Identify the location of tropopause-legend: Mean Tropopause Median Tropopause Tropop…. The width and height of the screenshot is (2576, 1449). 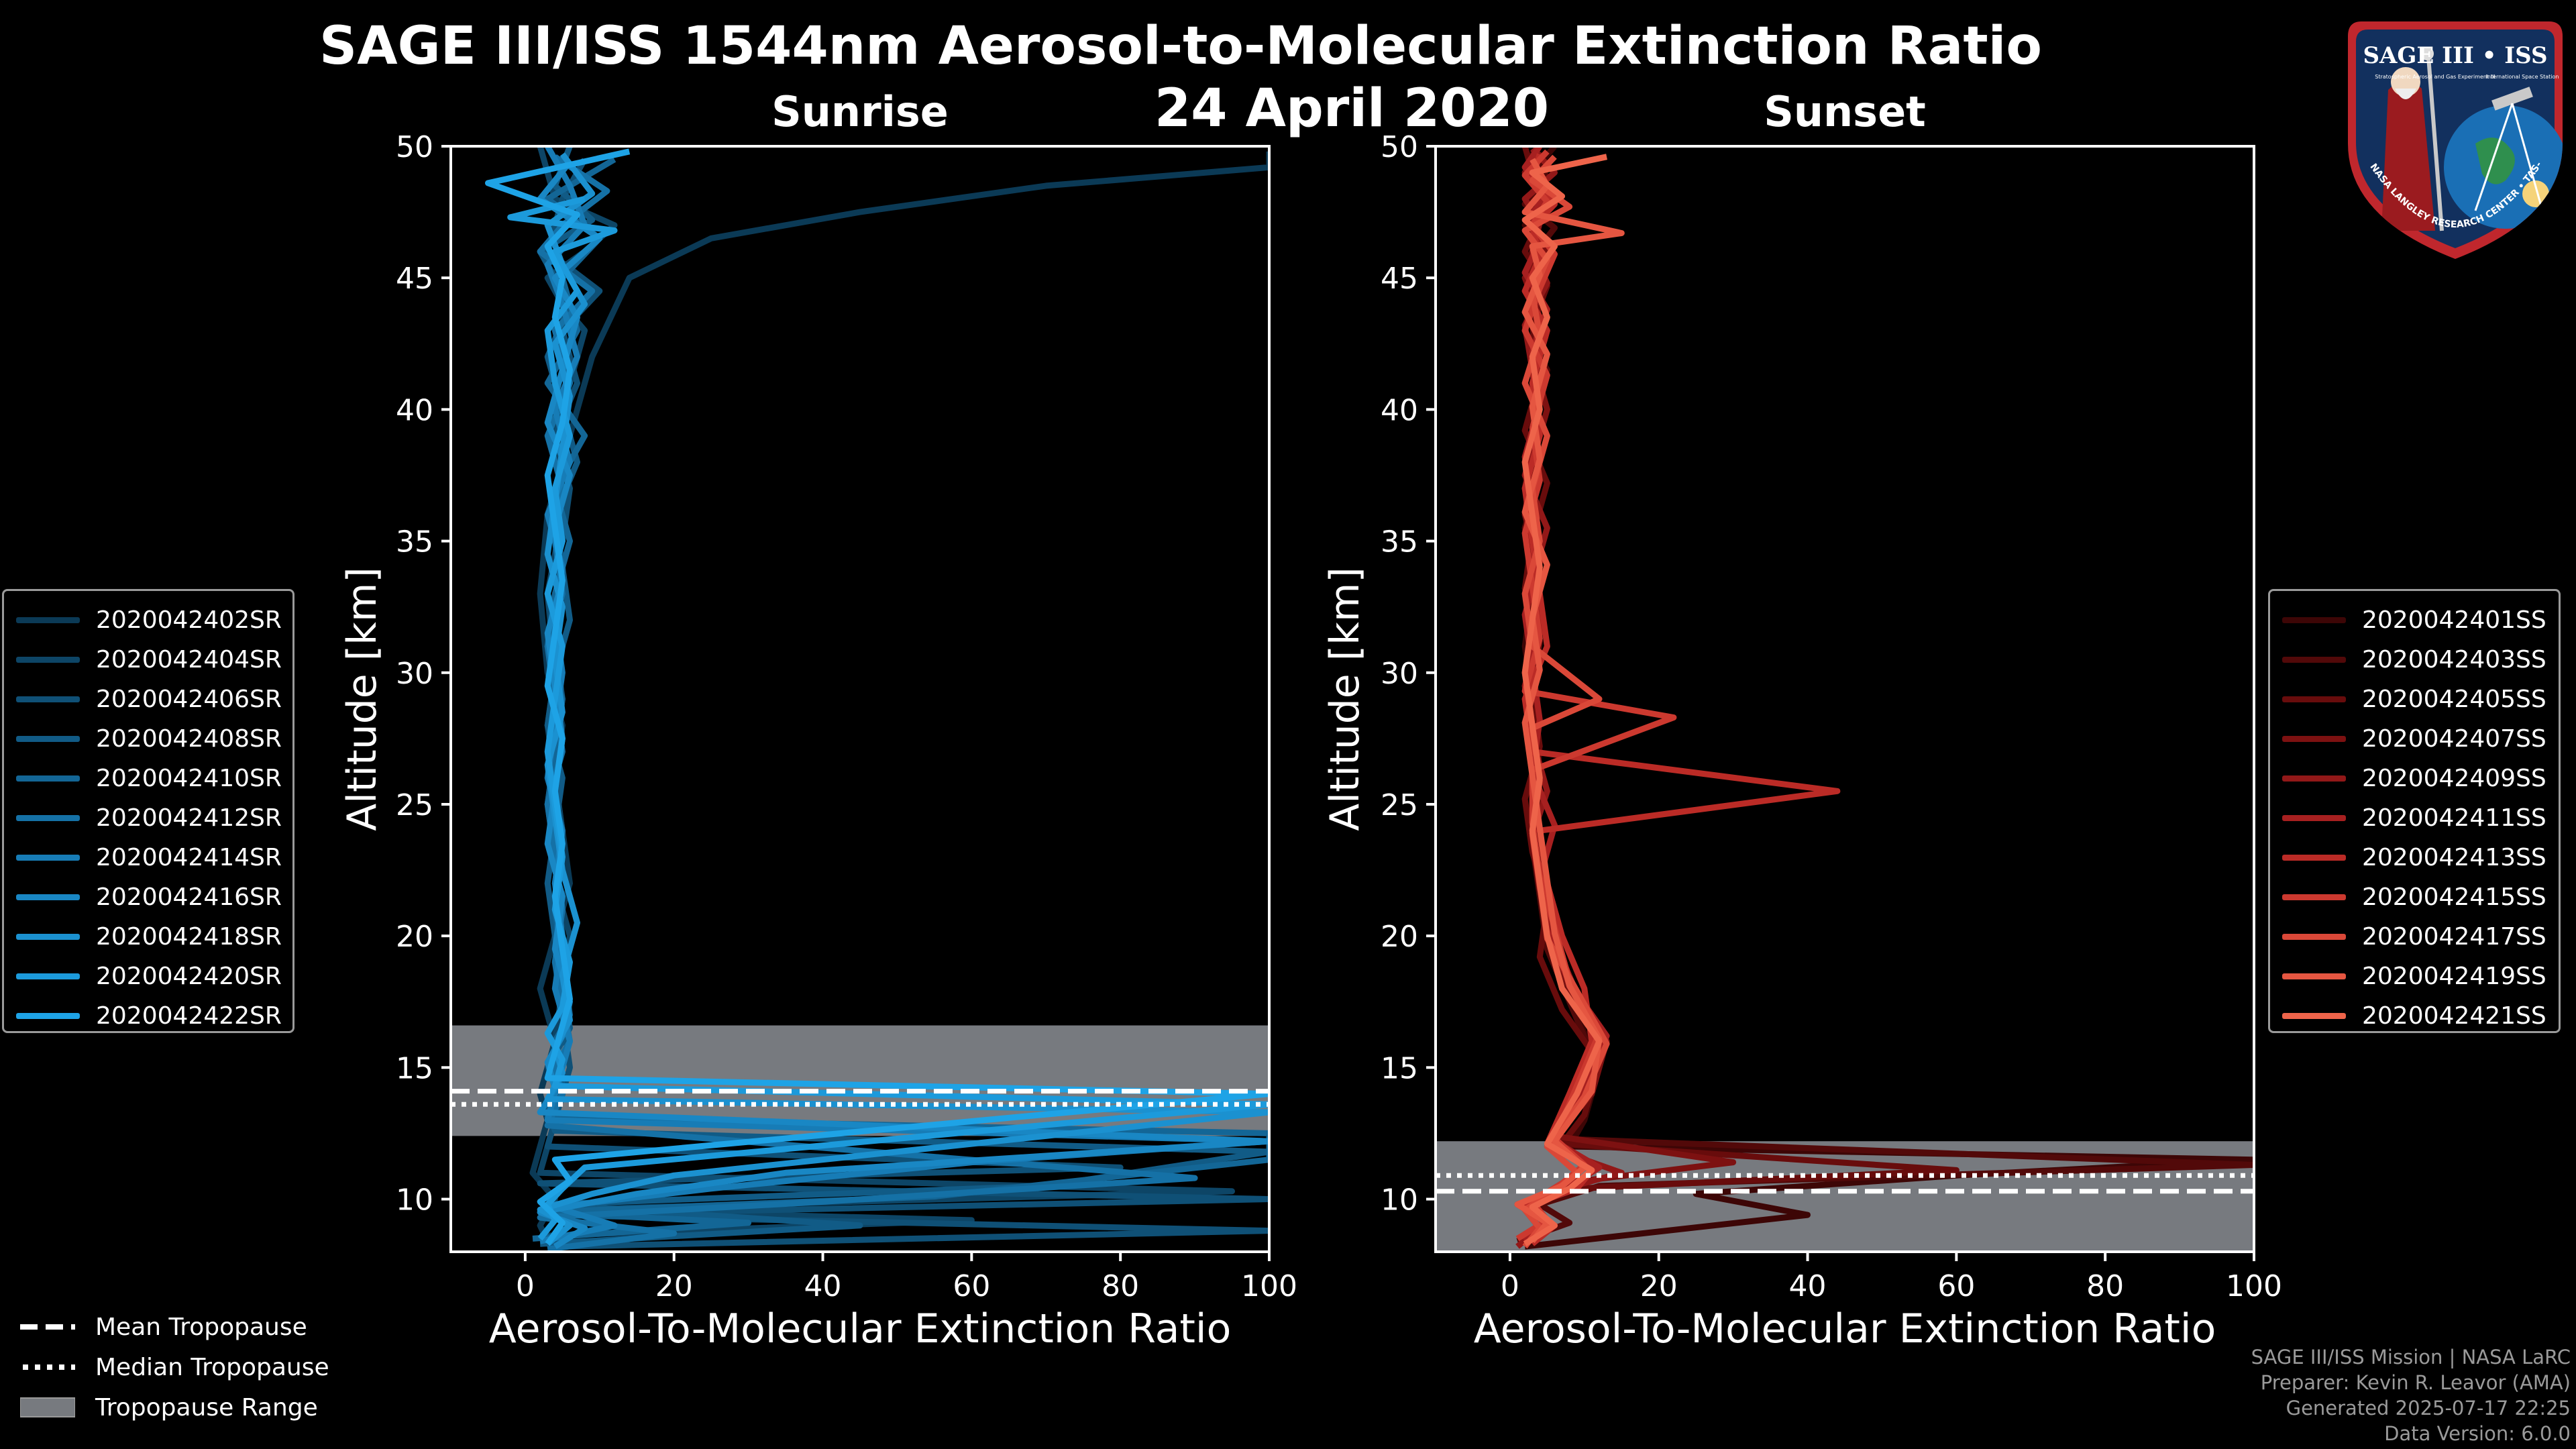
(174, 1367).